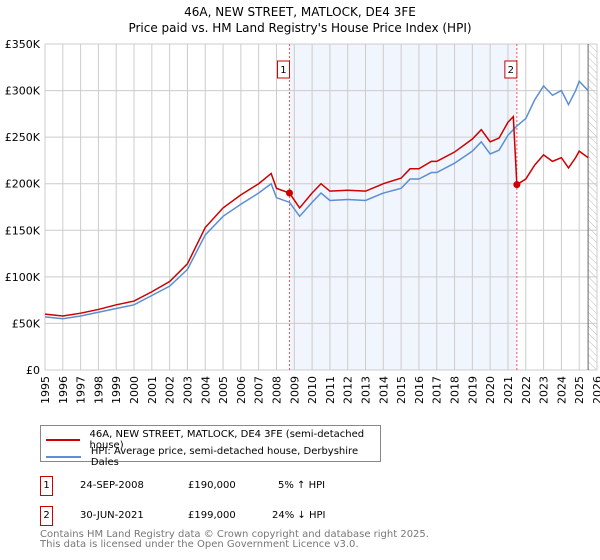 The width and height of the screenshot is (600, 560). What do you see at coordinates (241, 390) in the screenshot?
I see `x-tick-label: 2006` at bounding box center [241, 390].